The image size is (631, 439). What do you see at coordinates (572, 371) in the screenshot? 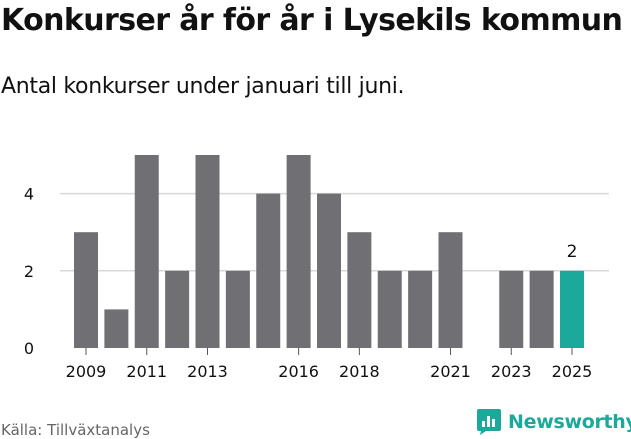
I see `x-tick-label: 2025` at bounding box center [572, 371].